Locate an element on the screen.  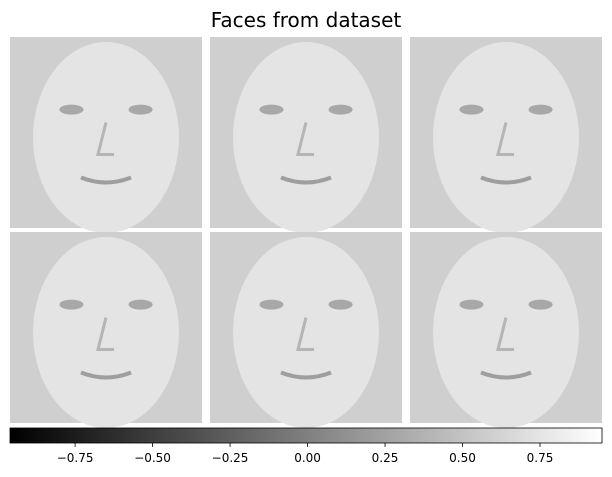
tick-label: 0.25 is located at coordinates (385, 458).